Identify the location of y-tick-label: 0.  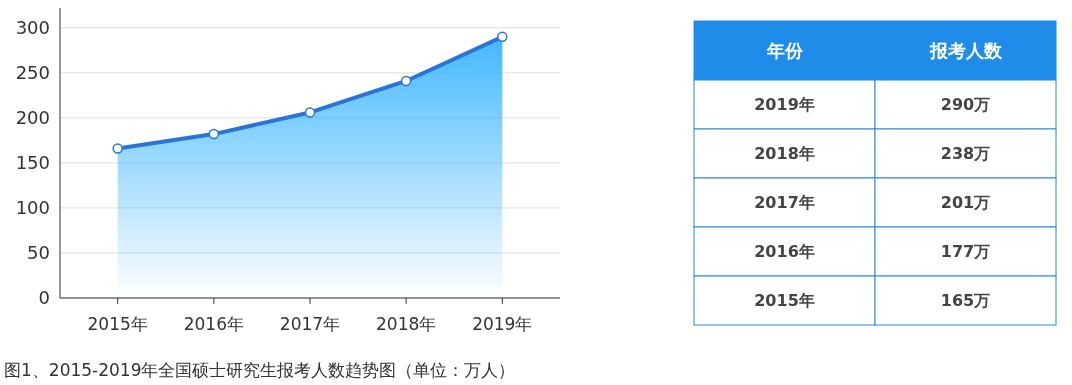
(44, 298).